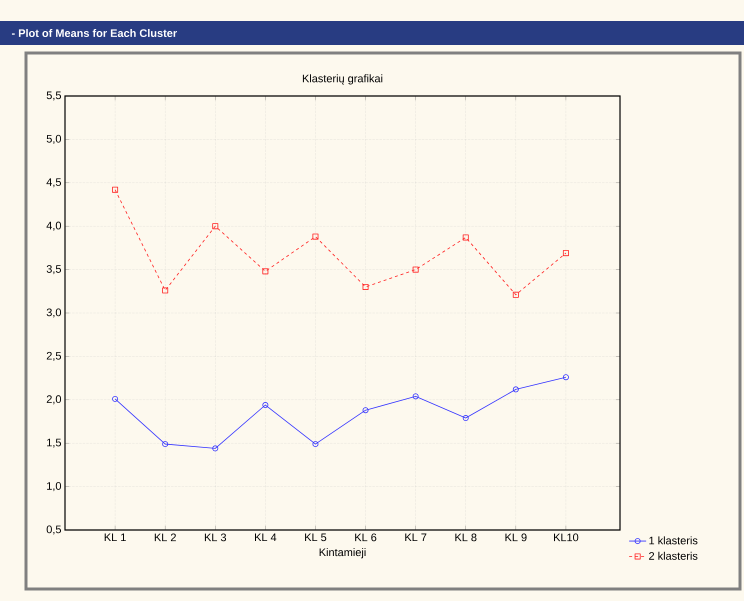 This screenshot has width=744, height=601. I want to click on x-tick-label: KL 8, so click(466, 538).